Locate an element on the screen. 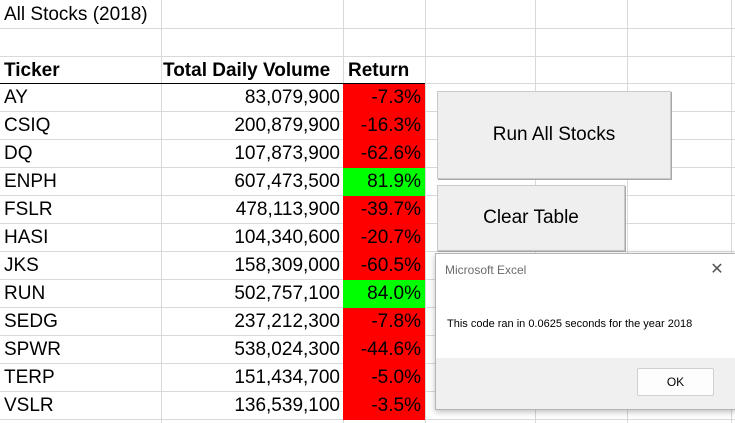  table-row: RUN 502,757,100 84.0% is located at coordinates (212, 294).